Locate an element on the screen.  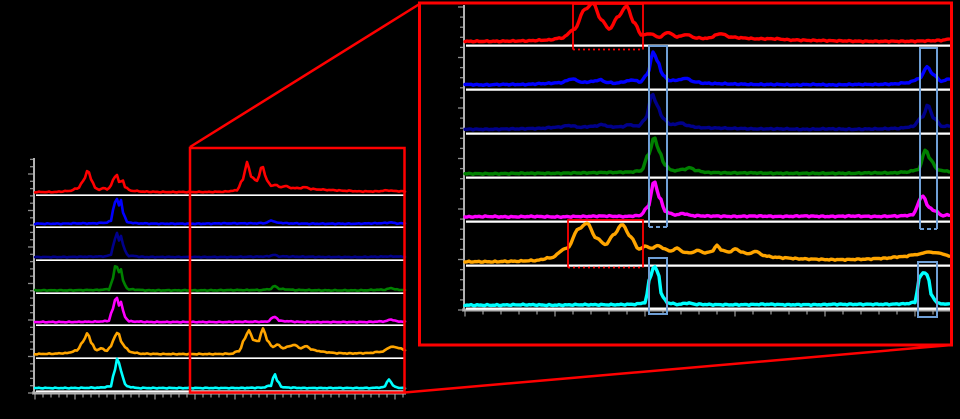
overview-trace-navy is located at coordinates (220, 245).